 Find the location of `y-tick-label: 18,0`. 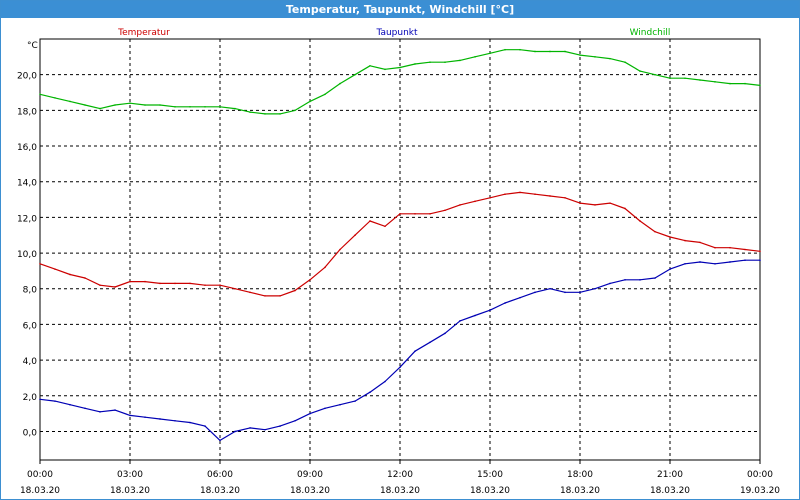

y-tick-label: 18,0 is located at coordinates (27, 112).